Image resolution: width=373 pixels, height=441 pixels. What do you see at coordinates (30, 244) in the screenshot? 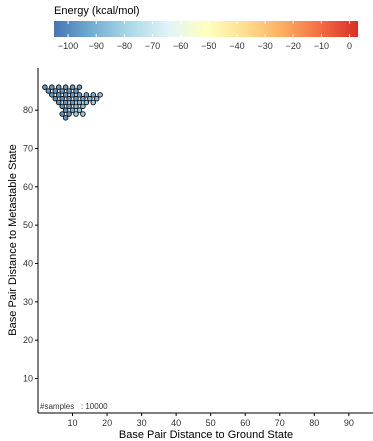
I see `y-axis-ticks: 10 20 30 40 50 60 70 80` at bounding box center [30, 244].